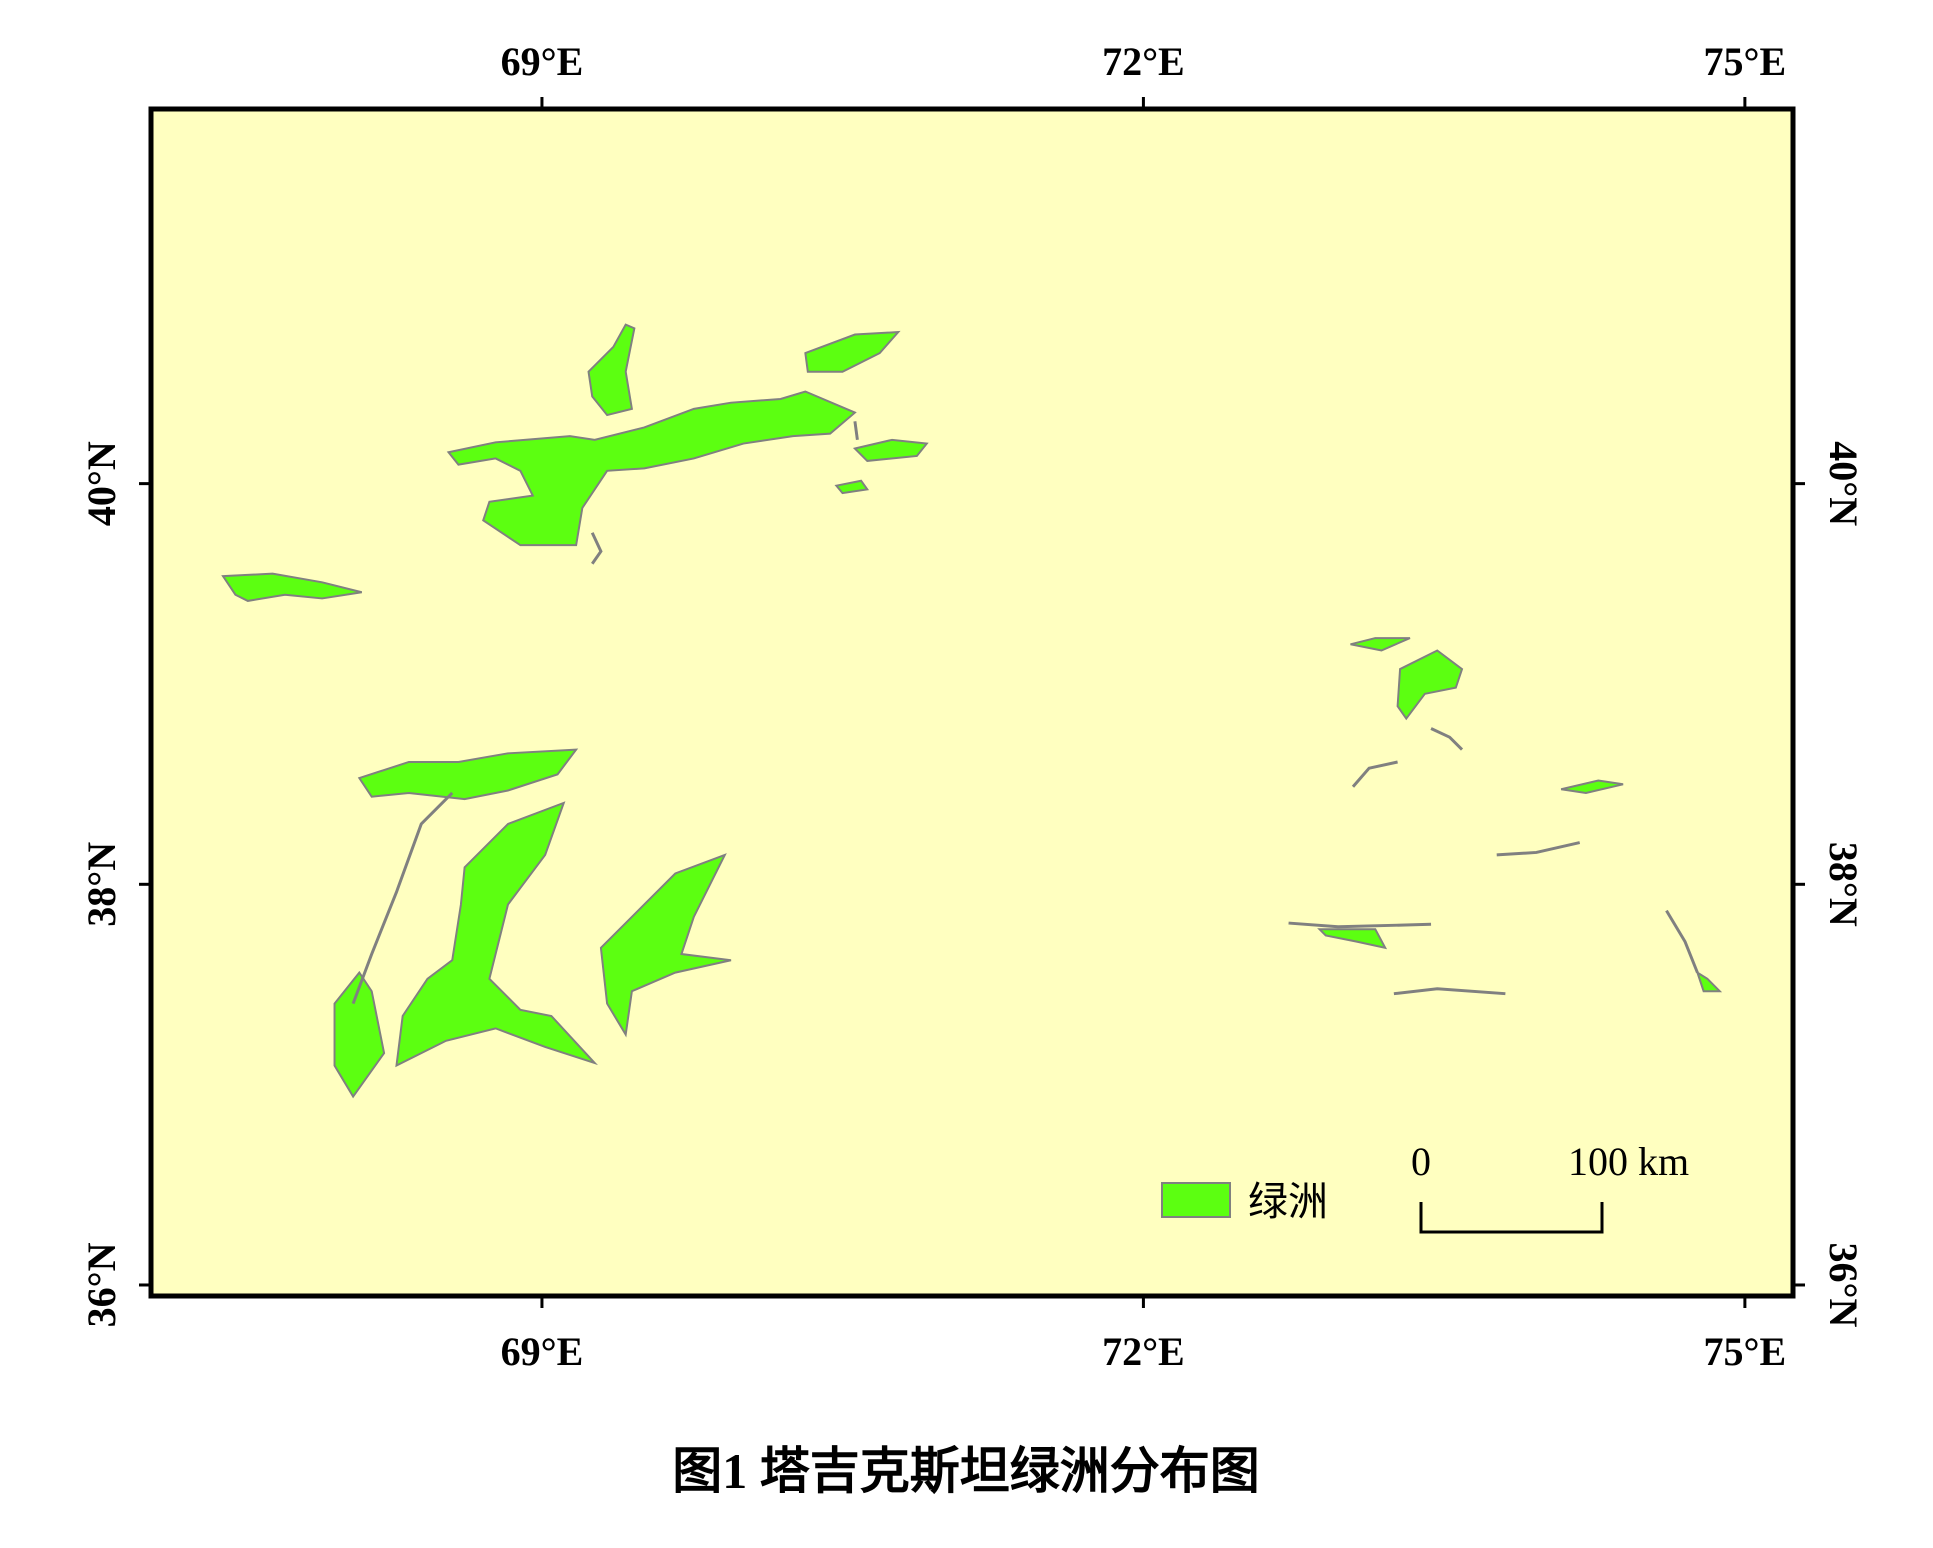 This screenshot has height=1548, width=1933. I want to click on scale-end-label: 100 km, so click(1628, 1161).